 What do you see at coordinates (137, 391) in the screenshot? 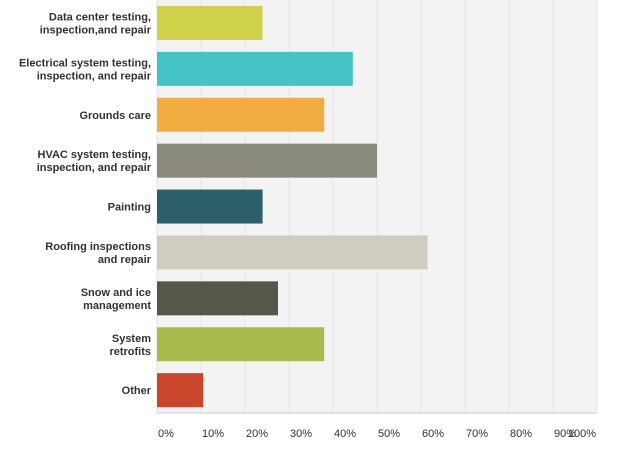
I see `category-label: Other` at bounding box center [137, 391].